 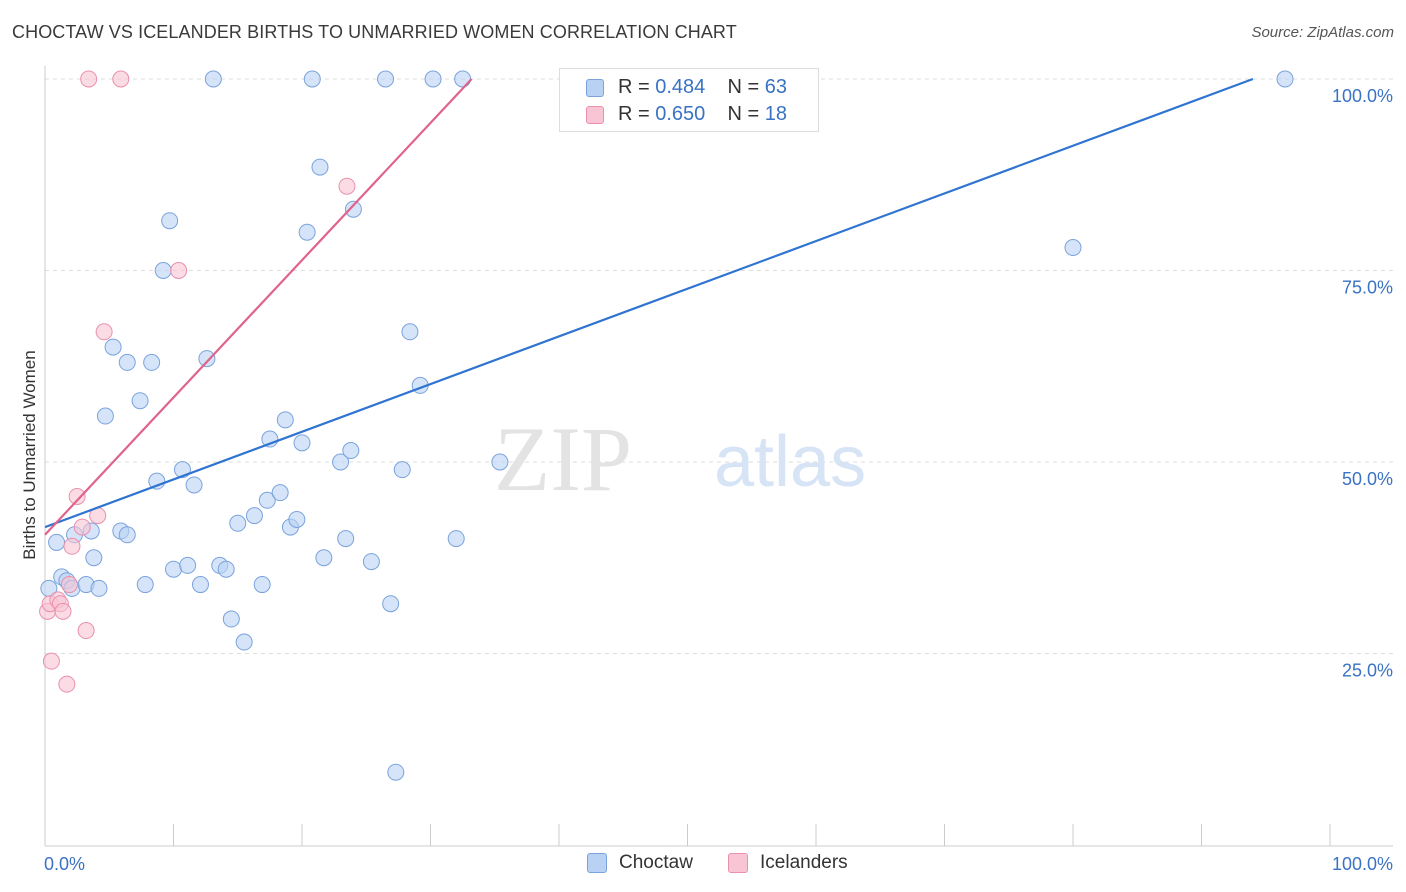 What do you see at coordinates (738, 863) in the screenshot?
I see `series-swatch-icelanders` at bounding box center [738, 863].